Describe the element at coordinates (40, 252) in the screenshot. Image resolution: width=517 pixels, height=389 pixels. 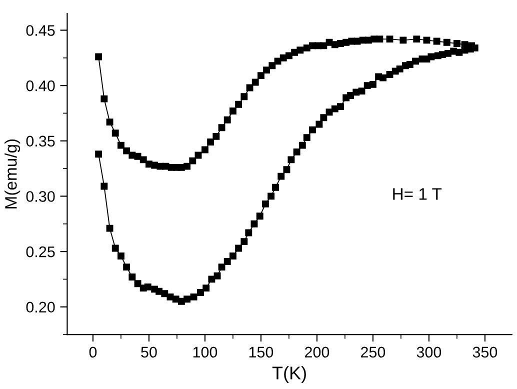
I see `y-tick-label: 0.25` at that location.